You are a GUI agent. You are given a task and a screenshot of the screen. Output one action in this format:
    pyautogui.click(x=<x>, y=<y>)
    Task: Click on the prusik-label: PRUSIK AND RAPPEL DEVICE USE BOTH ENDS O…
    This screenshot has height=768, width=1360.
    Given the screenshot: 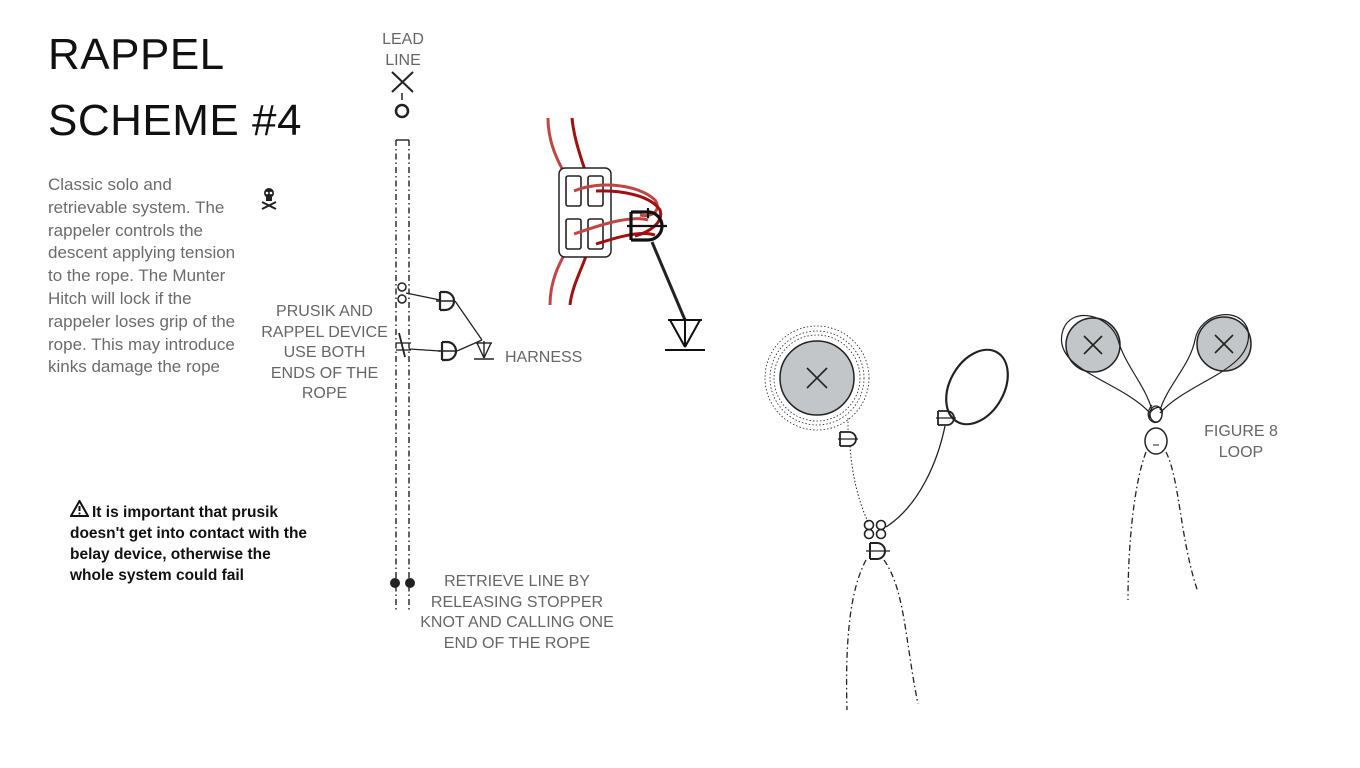 What is the action you would take?
    pyautogui.click(x=324, y=353)
    